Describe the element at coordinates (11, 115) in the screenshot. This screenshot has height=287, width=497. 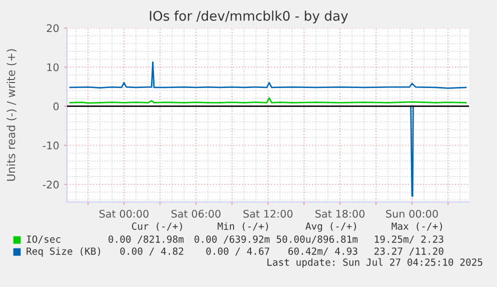
I see `y-axis-title: Units read (-) / write (+)` at that location.